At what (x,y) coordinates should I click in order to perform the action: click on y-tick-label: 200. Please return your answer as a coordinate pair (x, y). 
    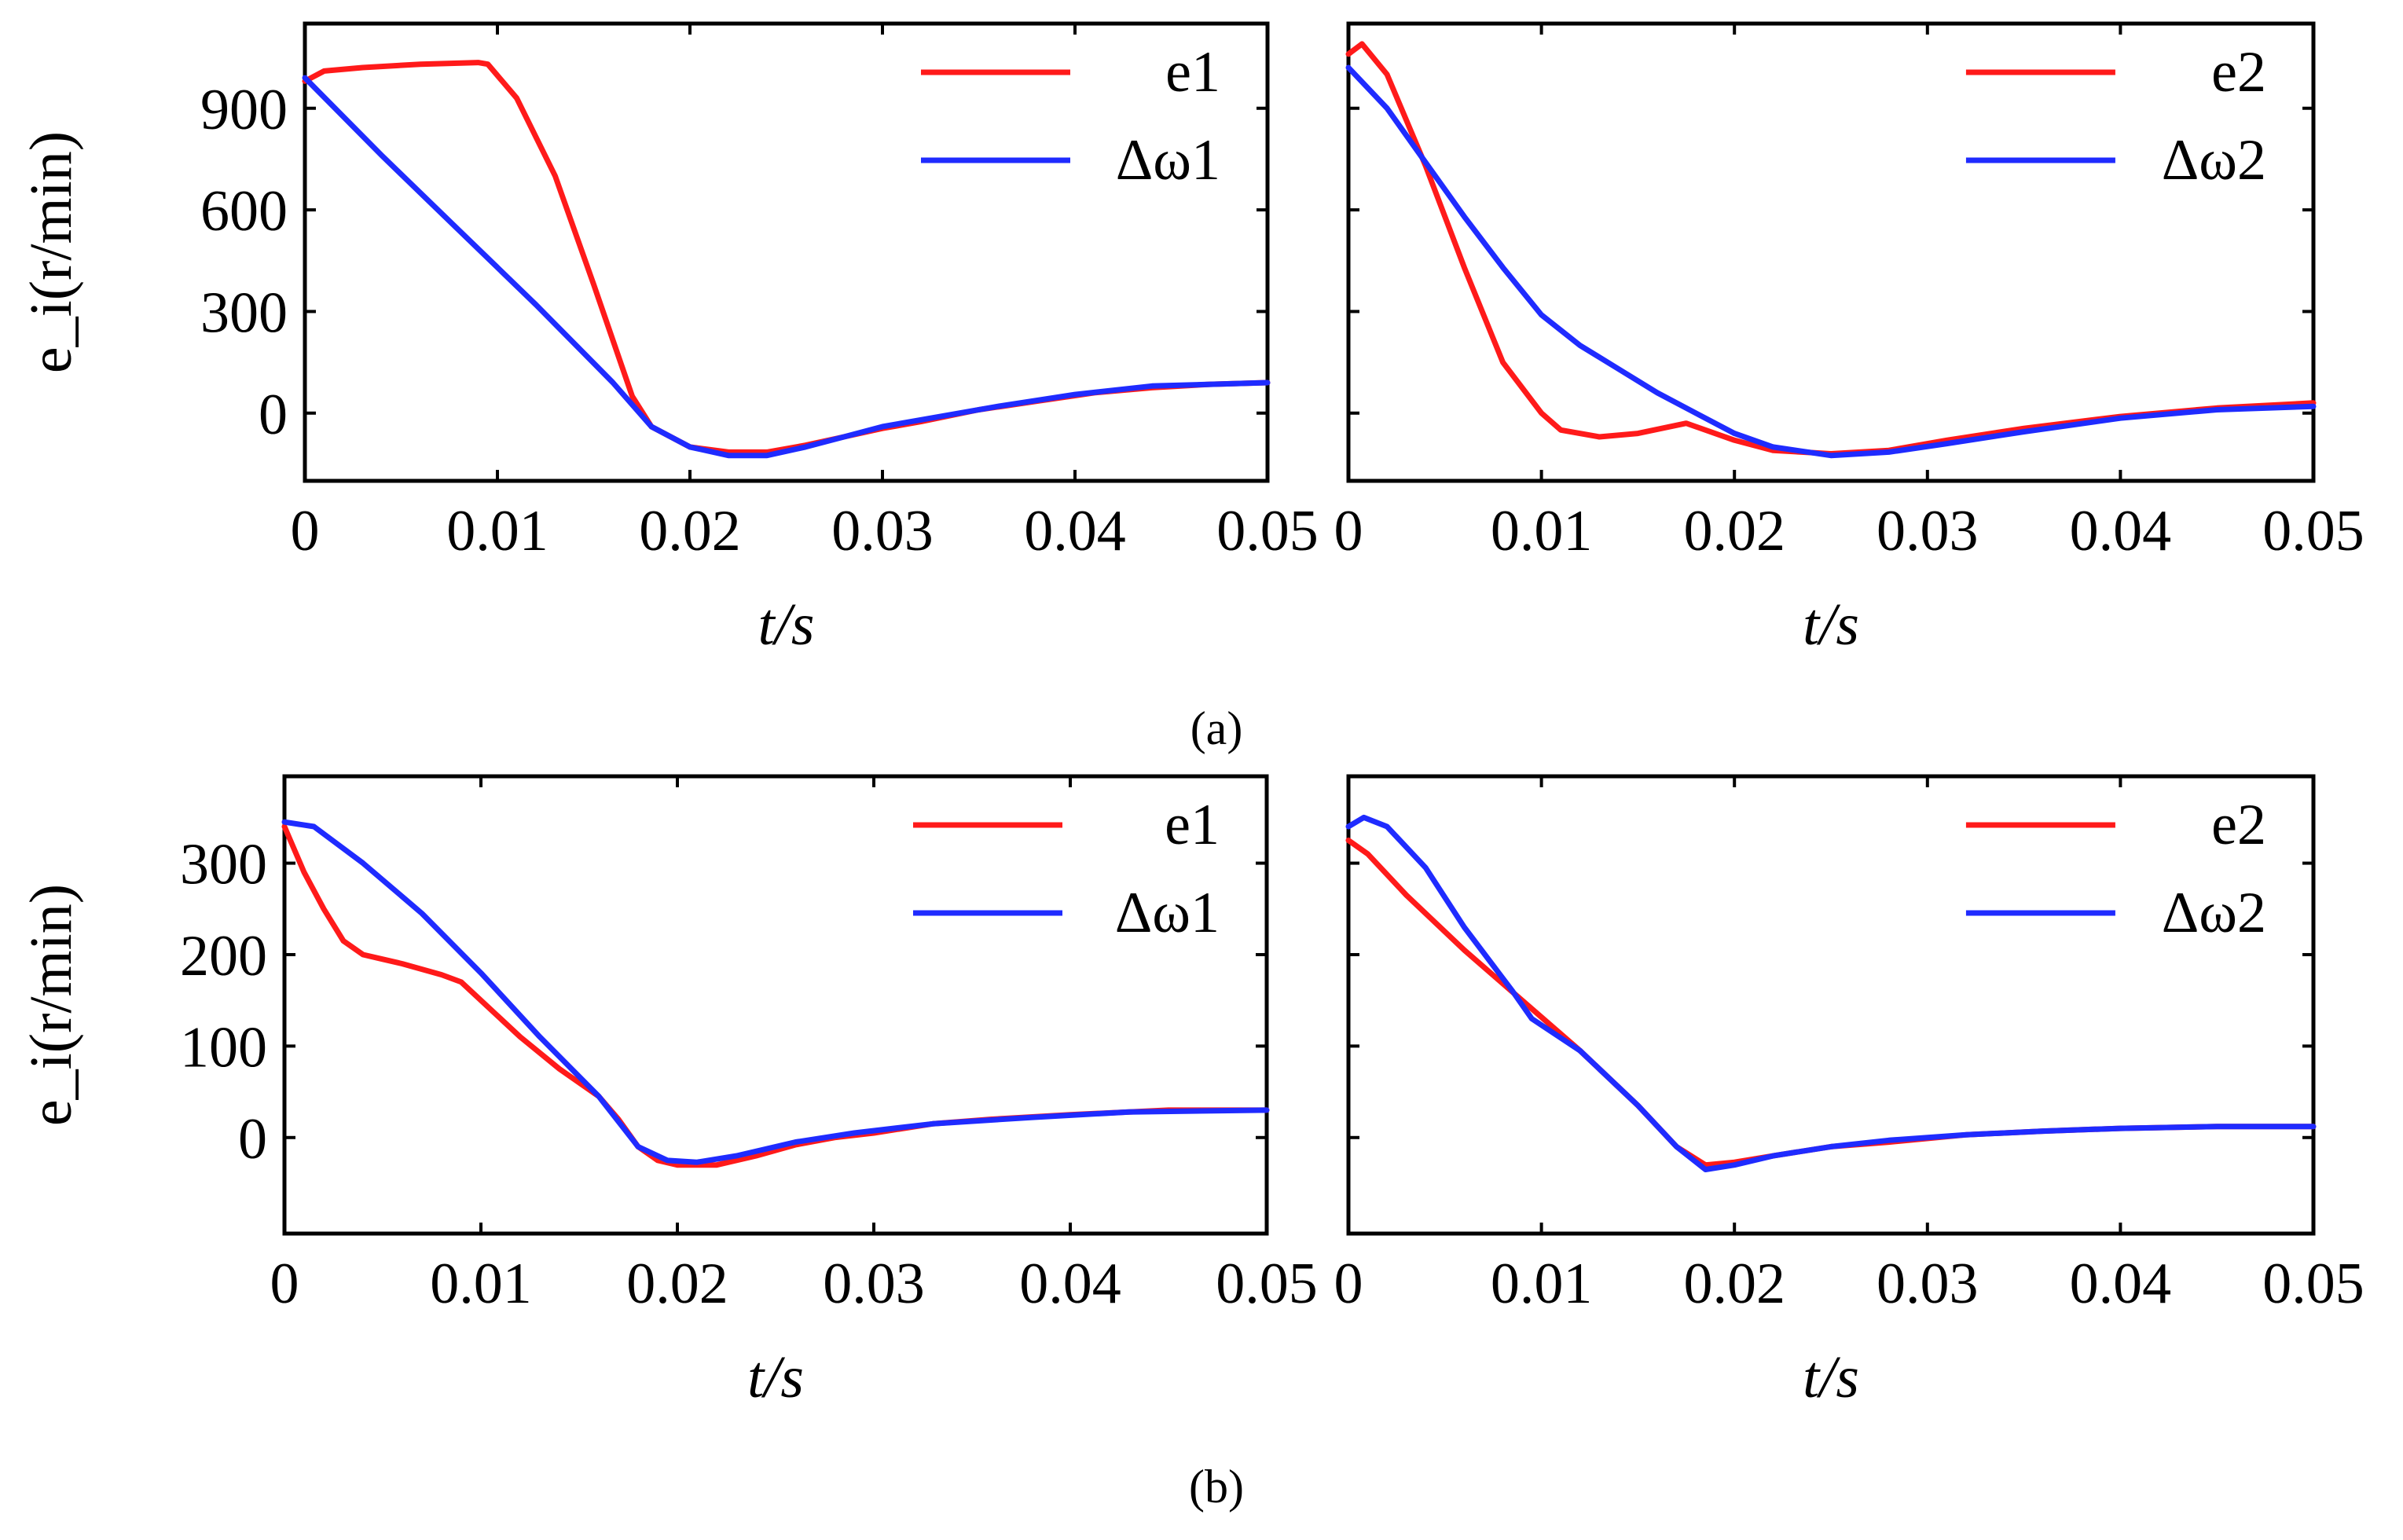
    Looking at the image, I should click on (223, 956).